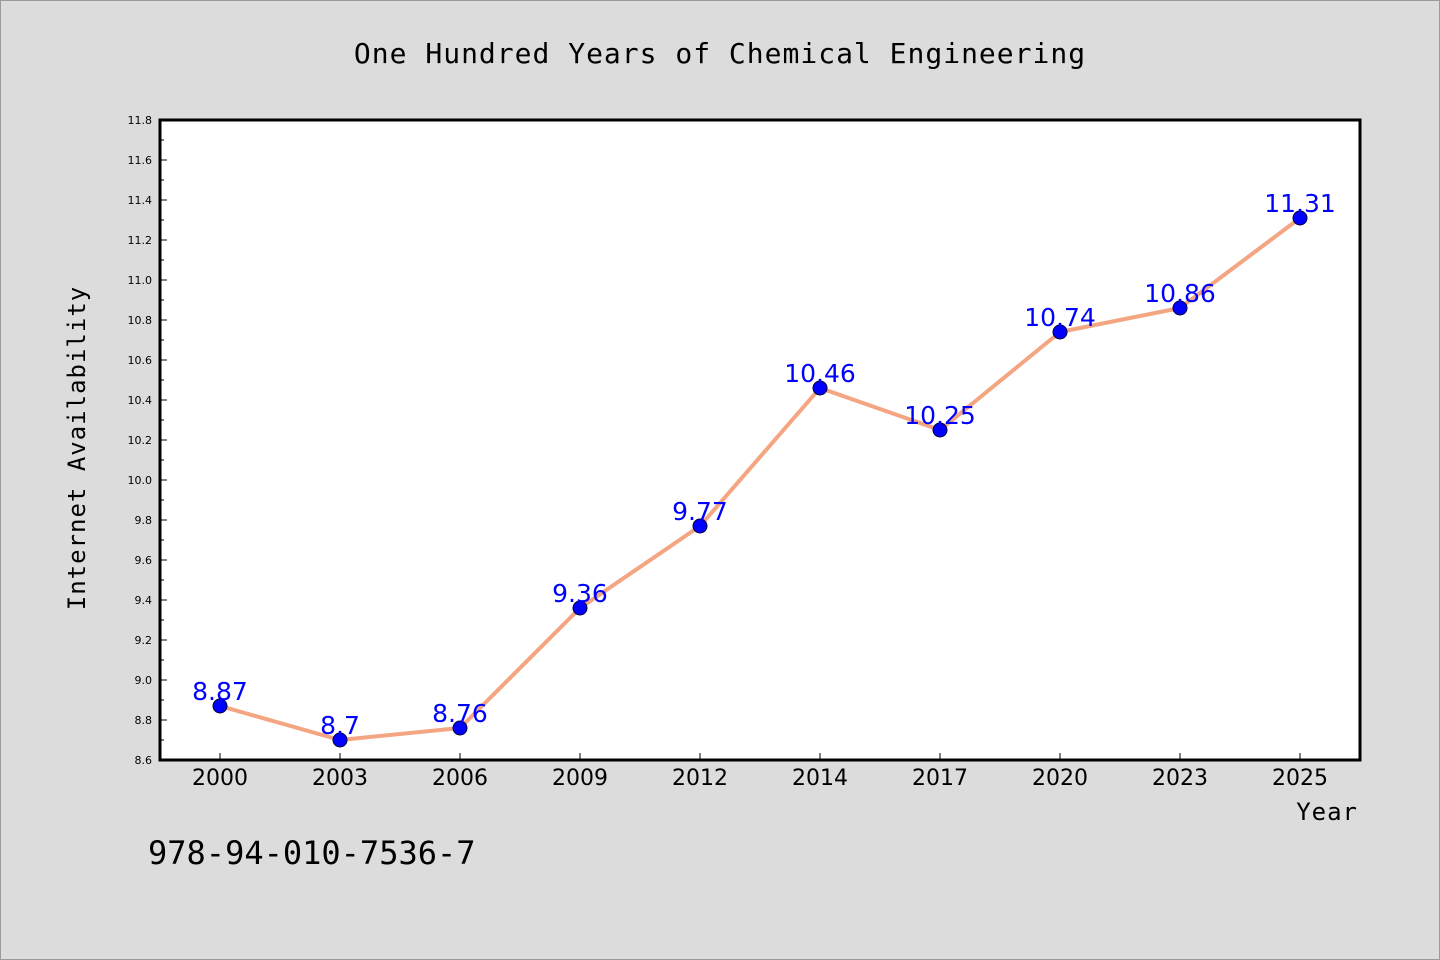  What do you see at coordinates (77, 448) in the screenshot?
I see `y-axis-label: Internet Availability` at bounding box center [77, 448].